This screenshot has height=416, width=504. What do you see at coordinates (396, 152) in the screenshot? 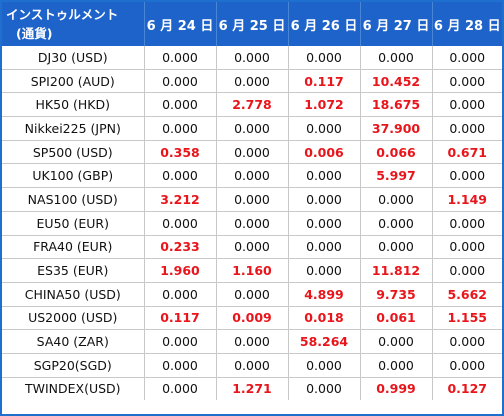
I see `dividend-value-cell: 0.066` at bounding box center [396, 152].